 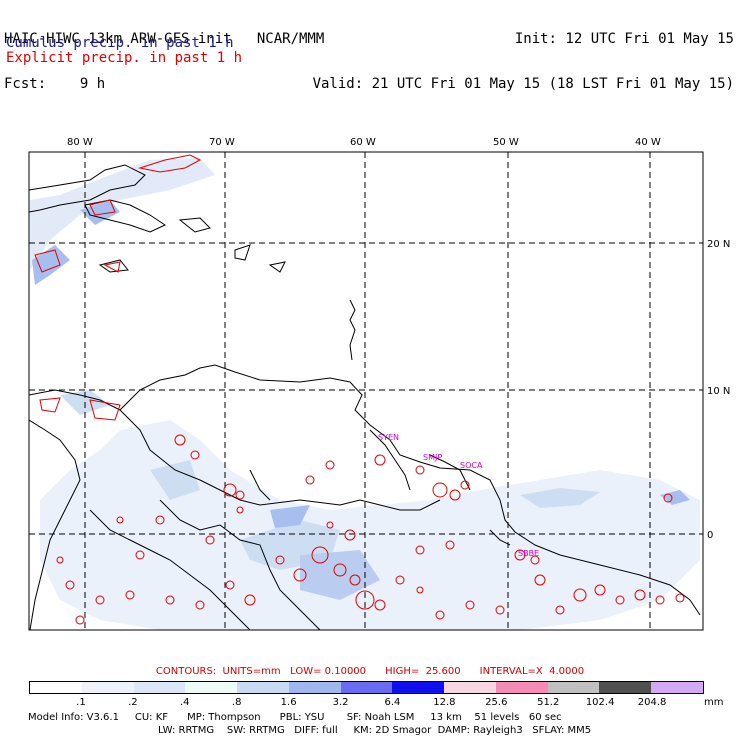 I want to click on colorbar-label: 204.8, so click(x=652, y=702).